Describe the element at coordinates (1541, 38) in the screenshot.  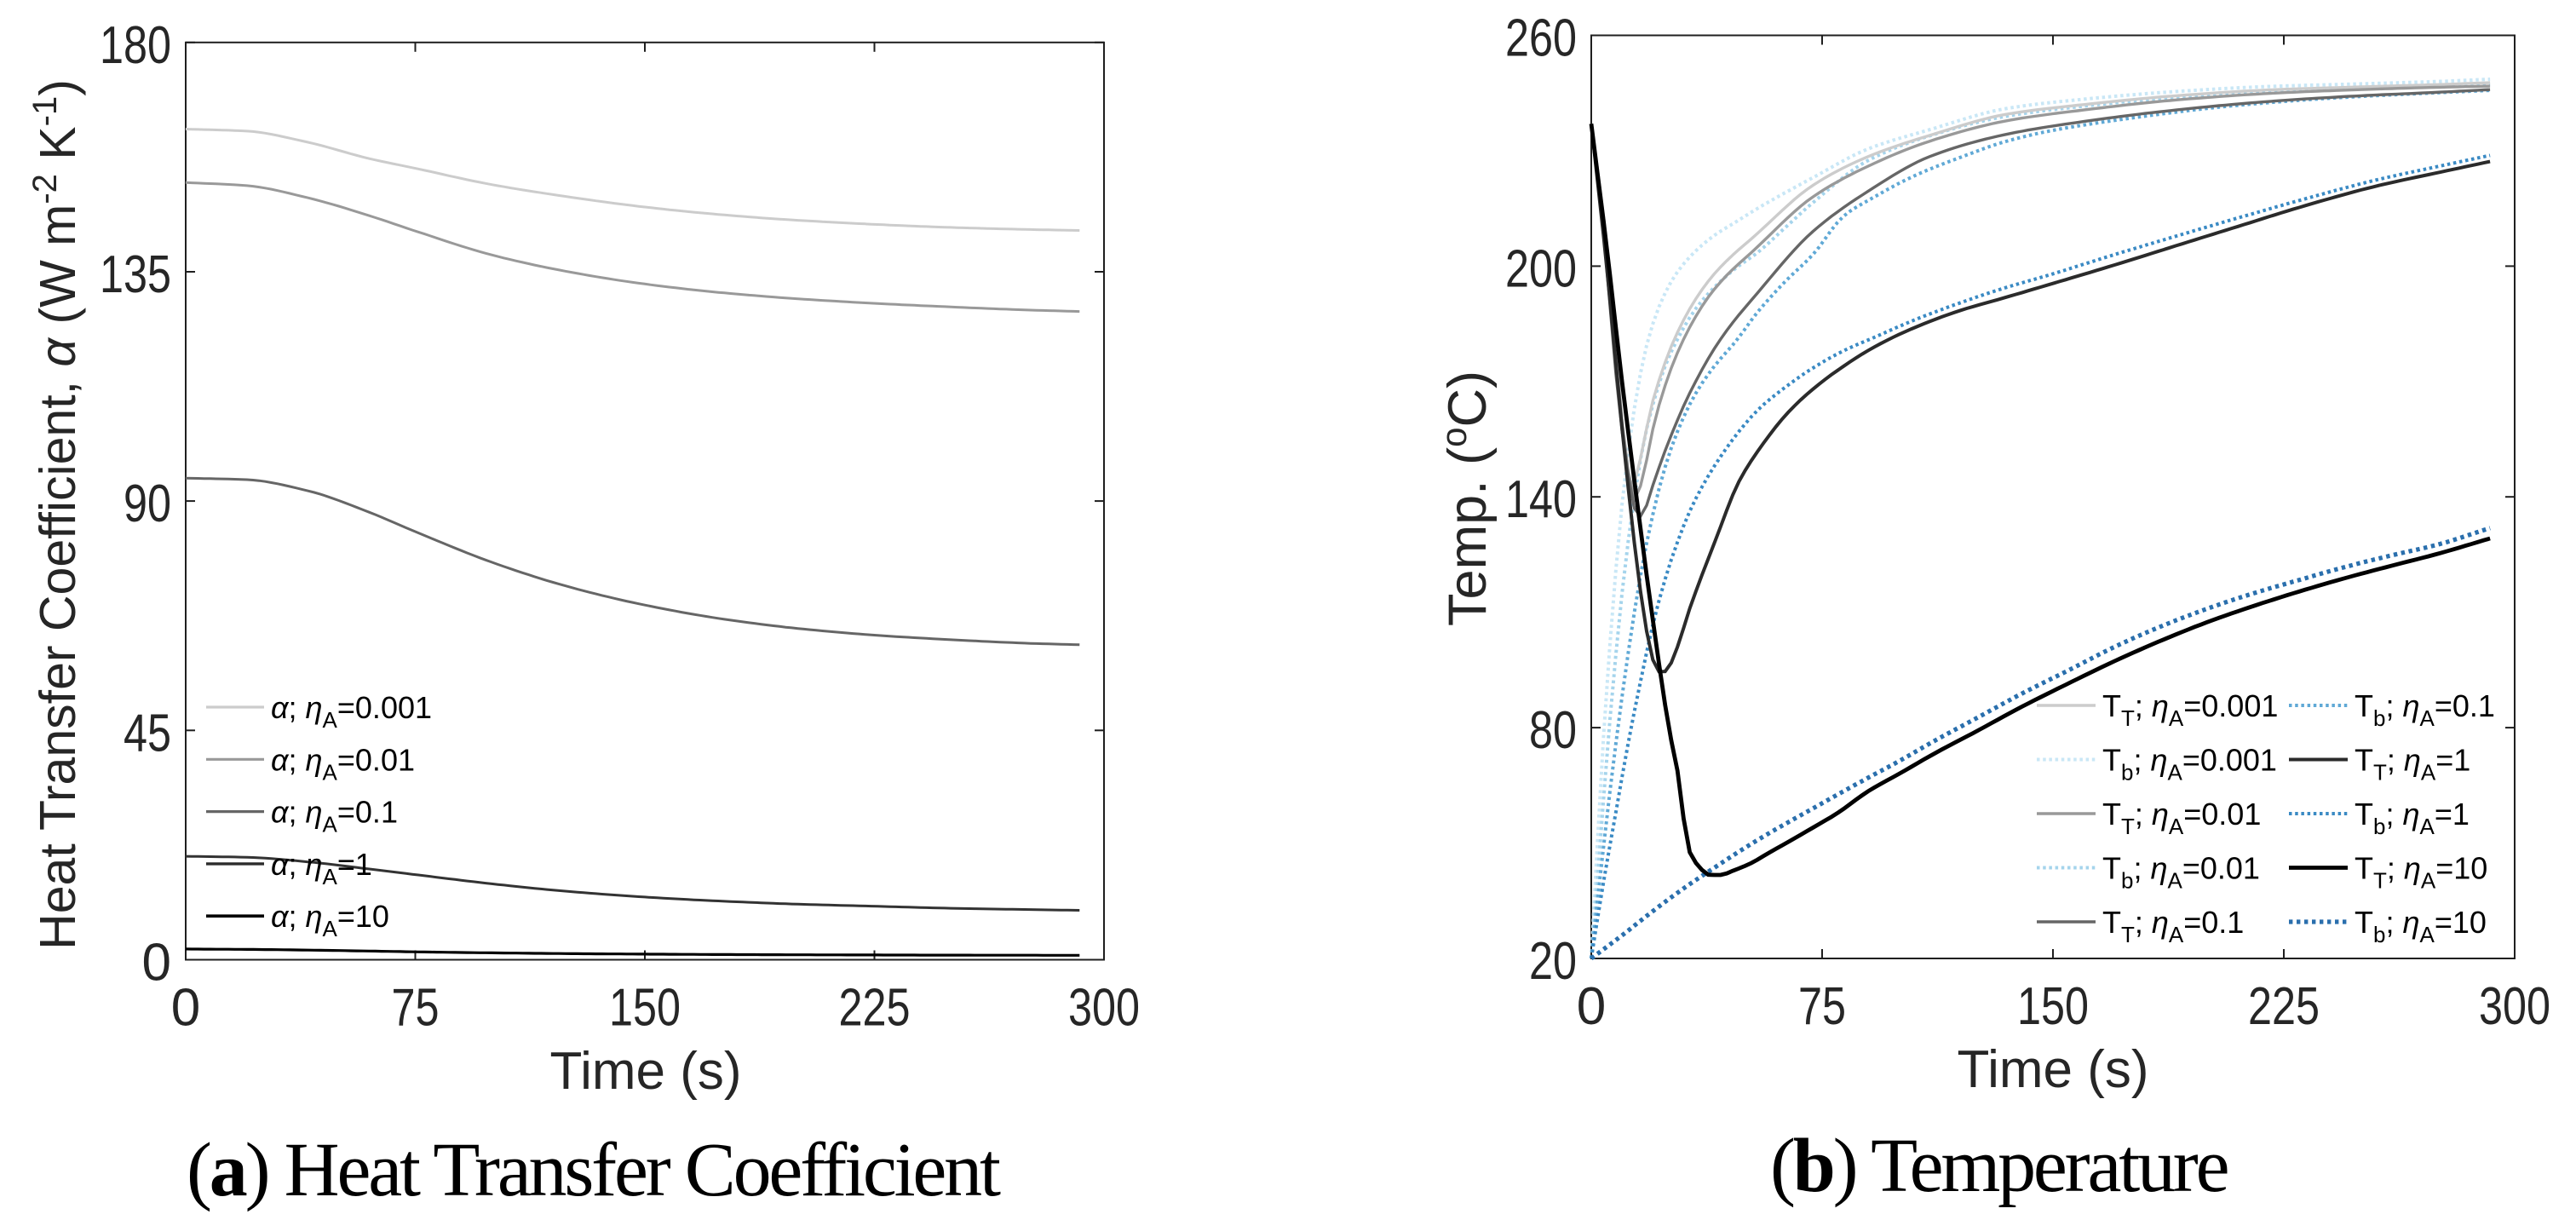
I see `svg-text: 260` at that location.